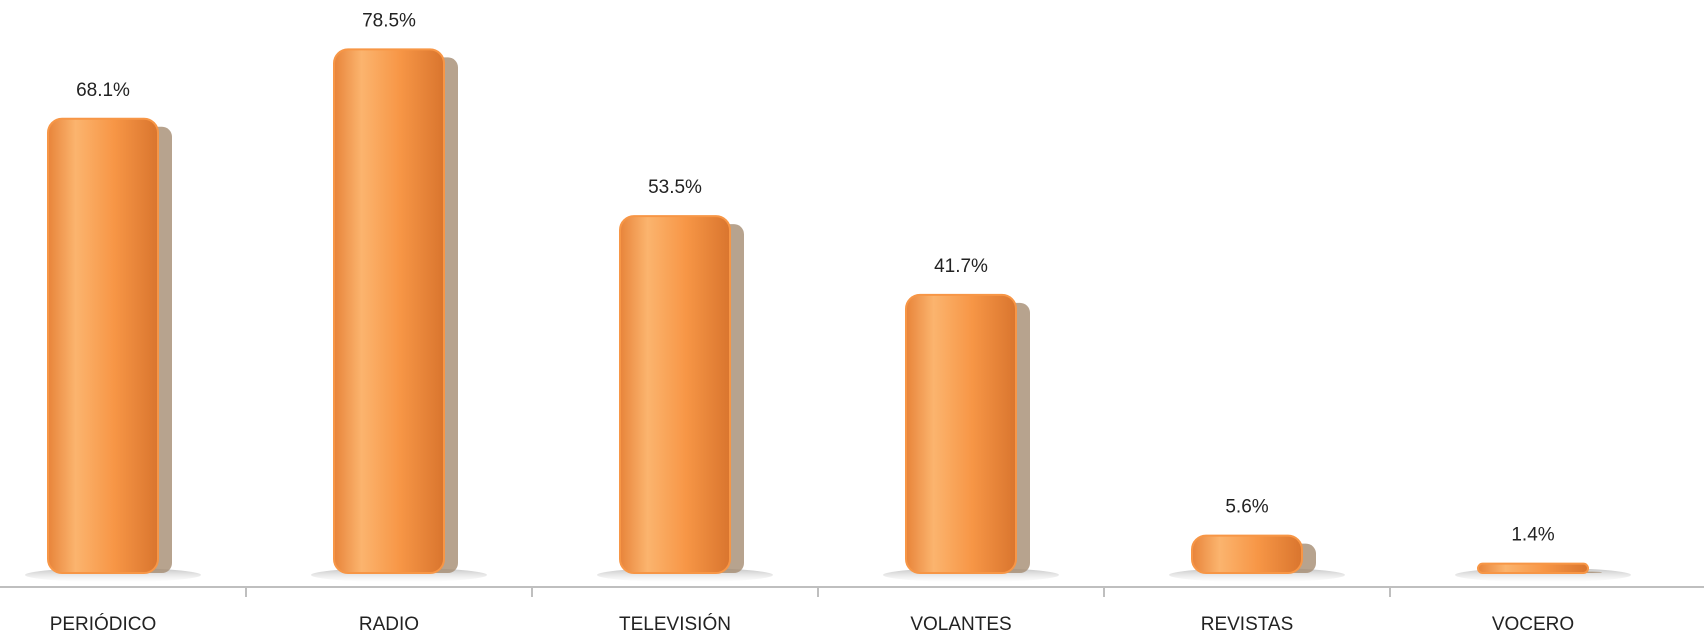 The image size is (1704, 637). I want to click on x-tick-label: PERIÓDICO, so click(103, 624).